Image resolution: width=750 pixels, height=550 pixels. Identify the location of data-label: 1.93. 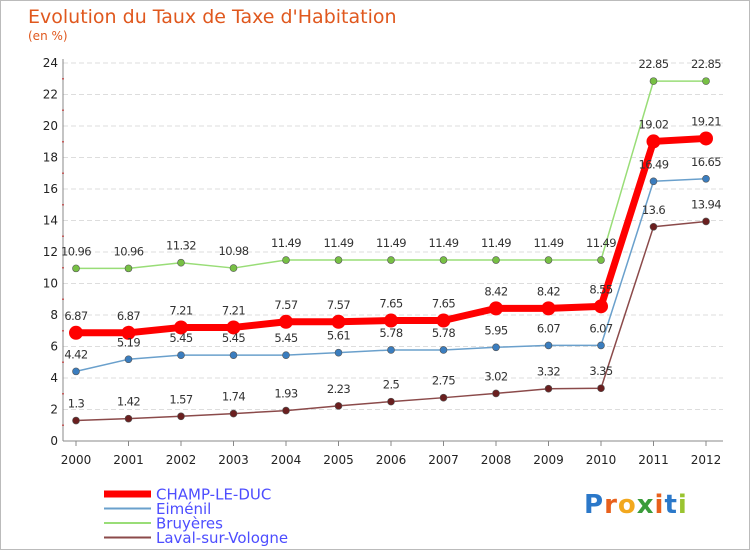
(285, 394).